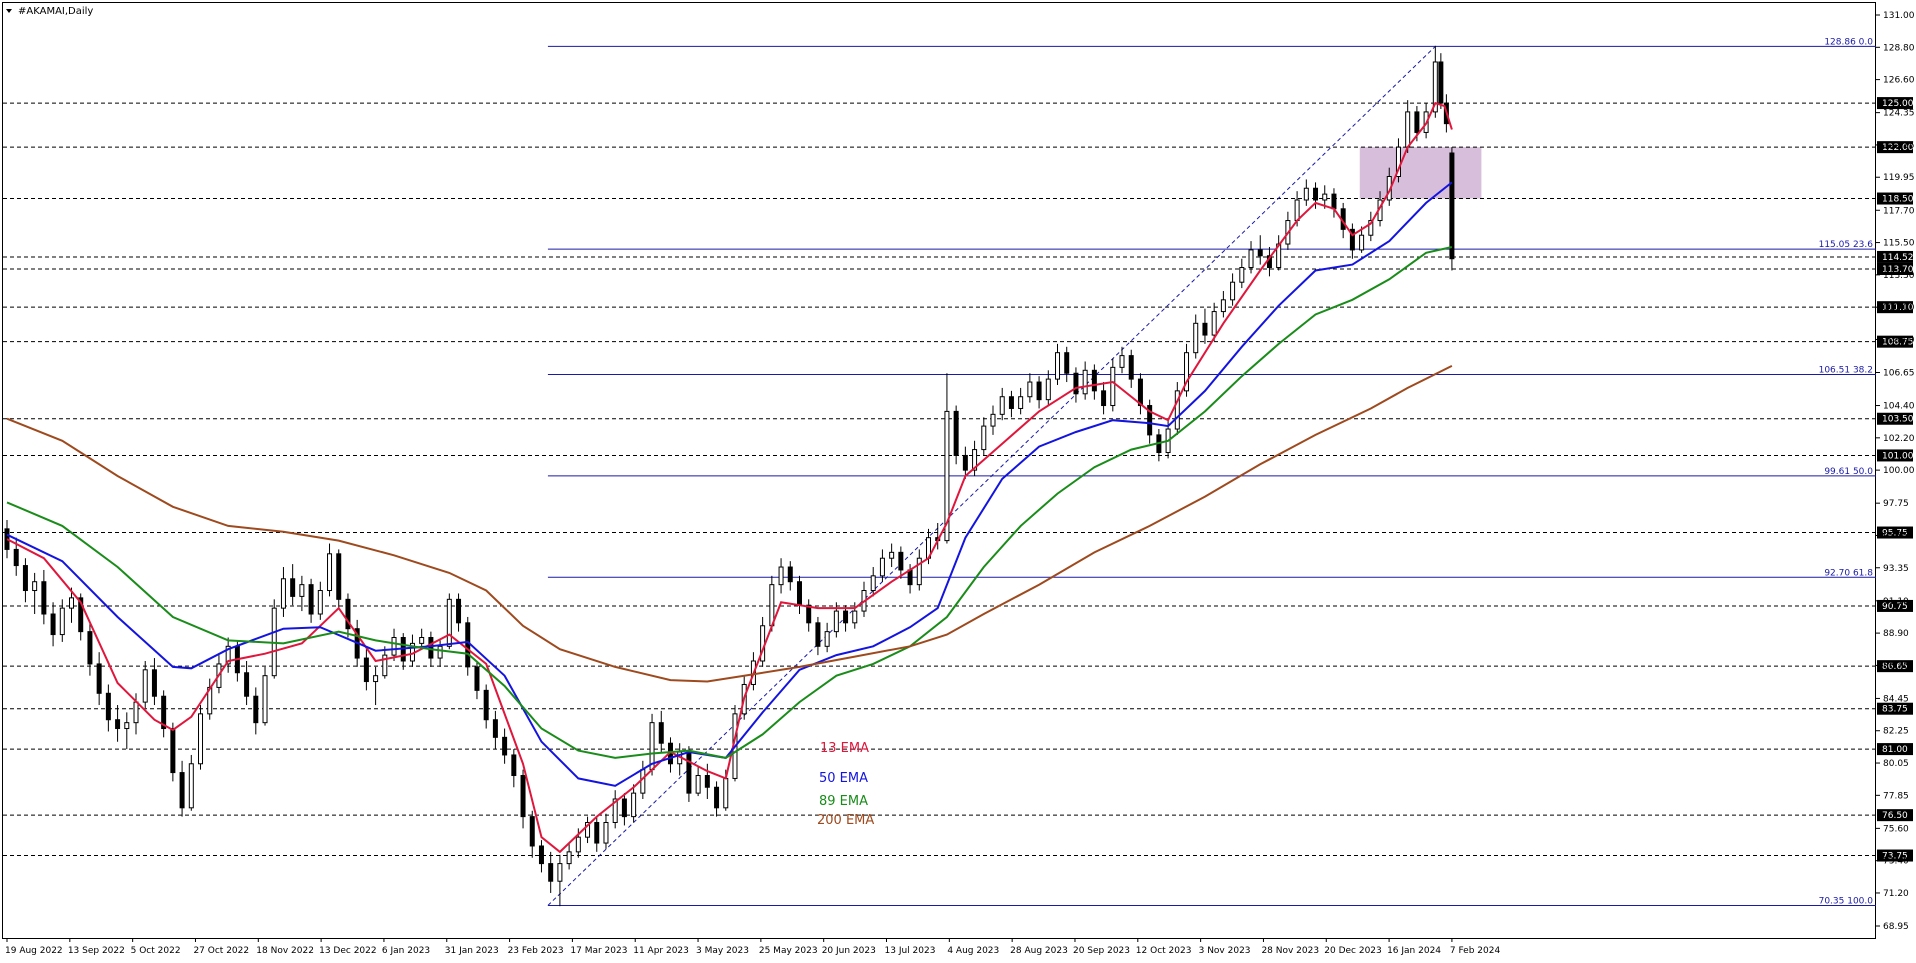 This screenshot has width=1916, height=963. What do you see at coordinates (1896, 602) in the screenshot?
I see `y-tick-label: 91.10` at bounding box center [1896, 602].